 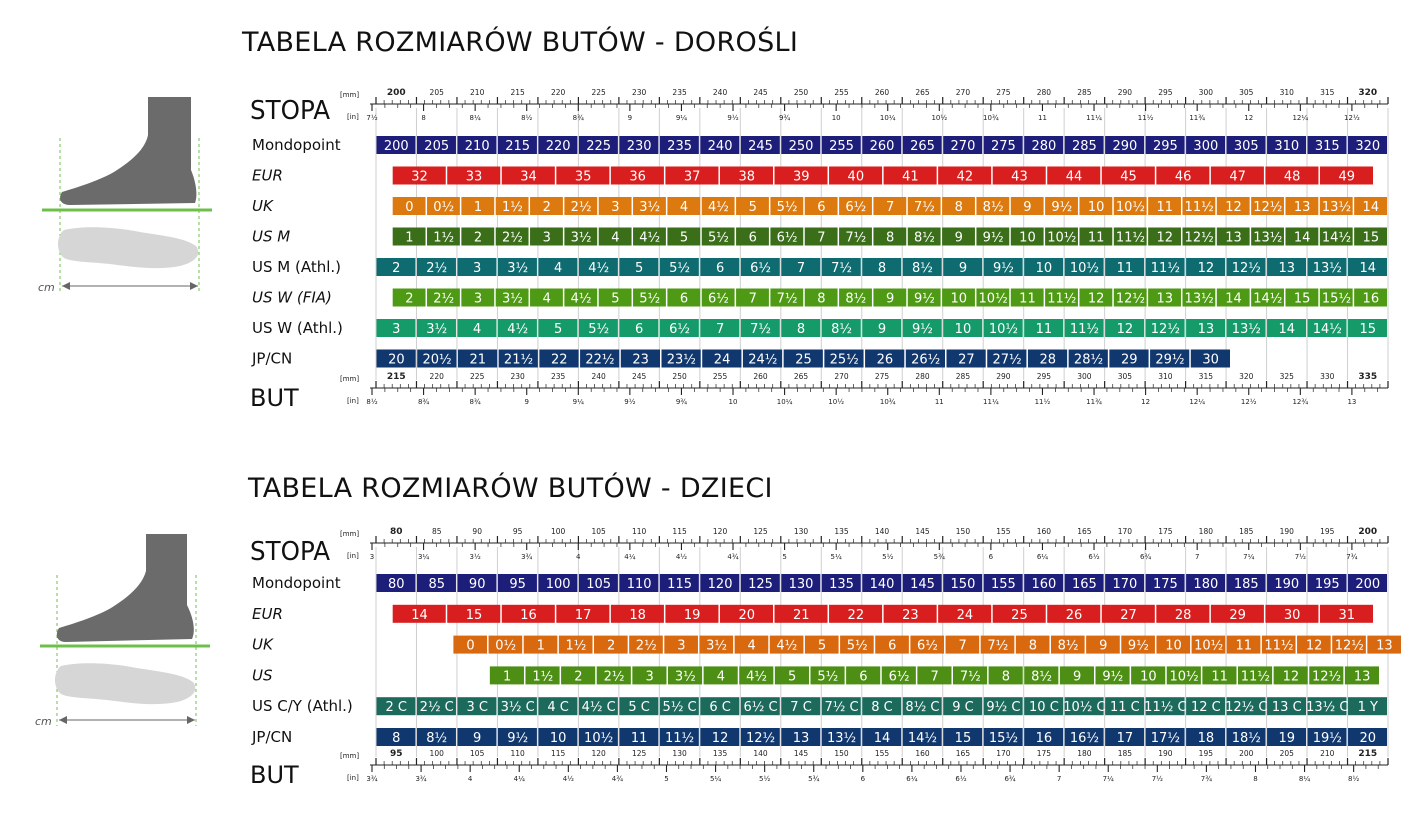 What do you see at coordinates (1128, 615) in the screenshot?
I see `kids-size-cell-label: 27` at bounding box center [1128, 615].